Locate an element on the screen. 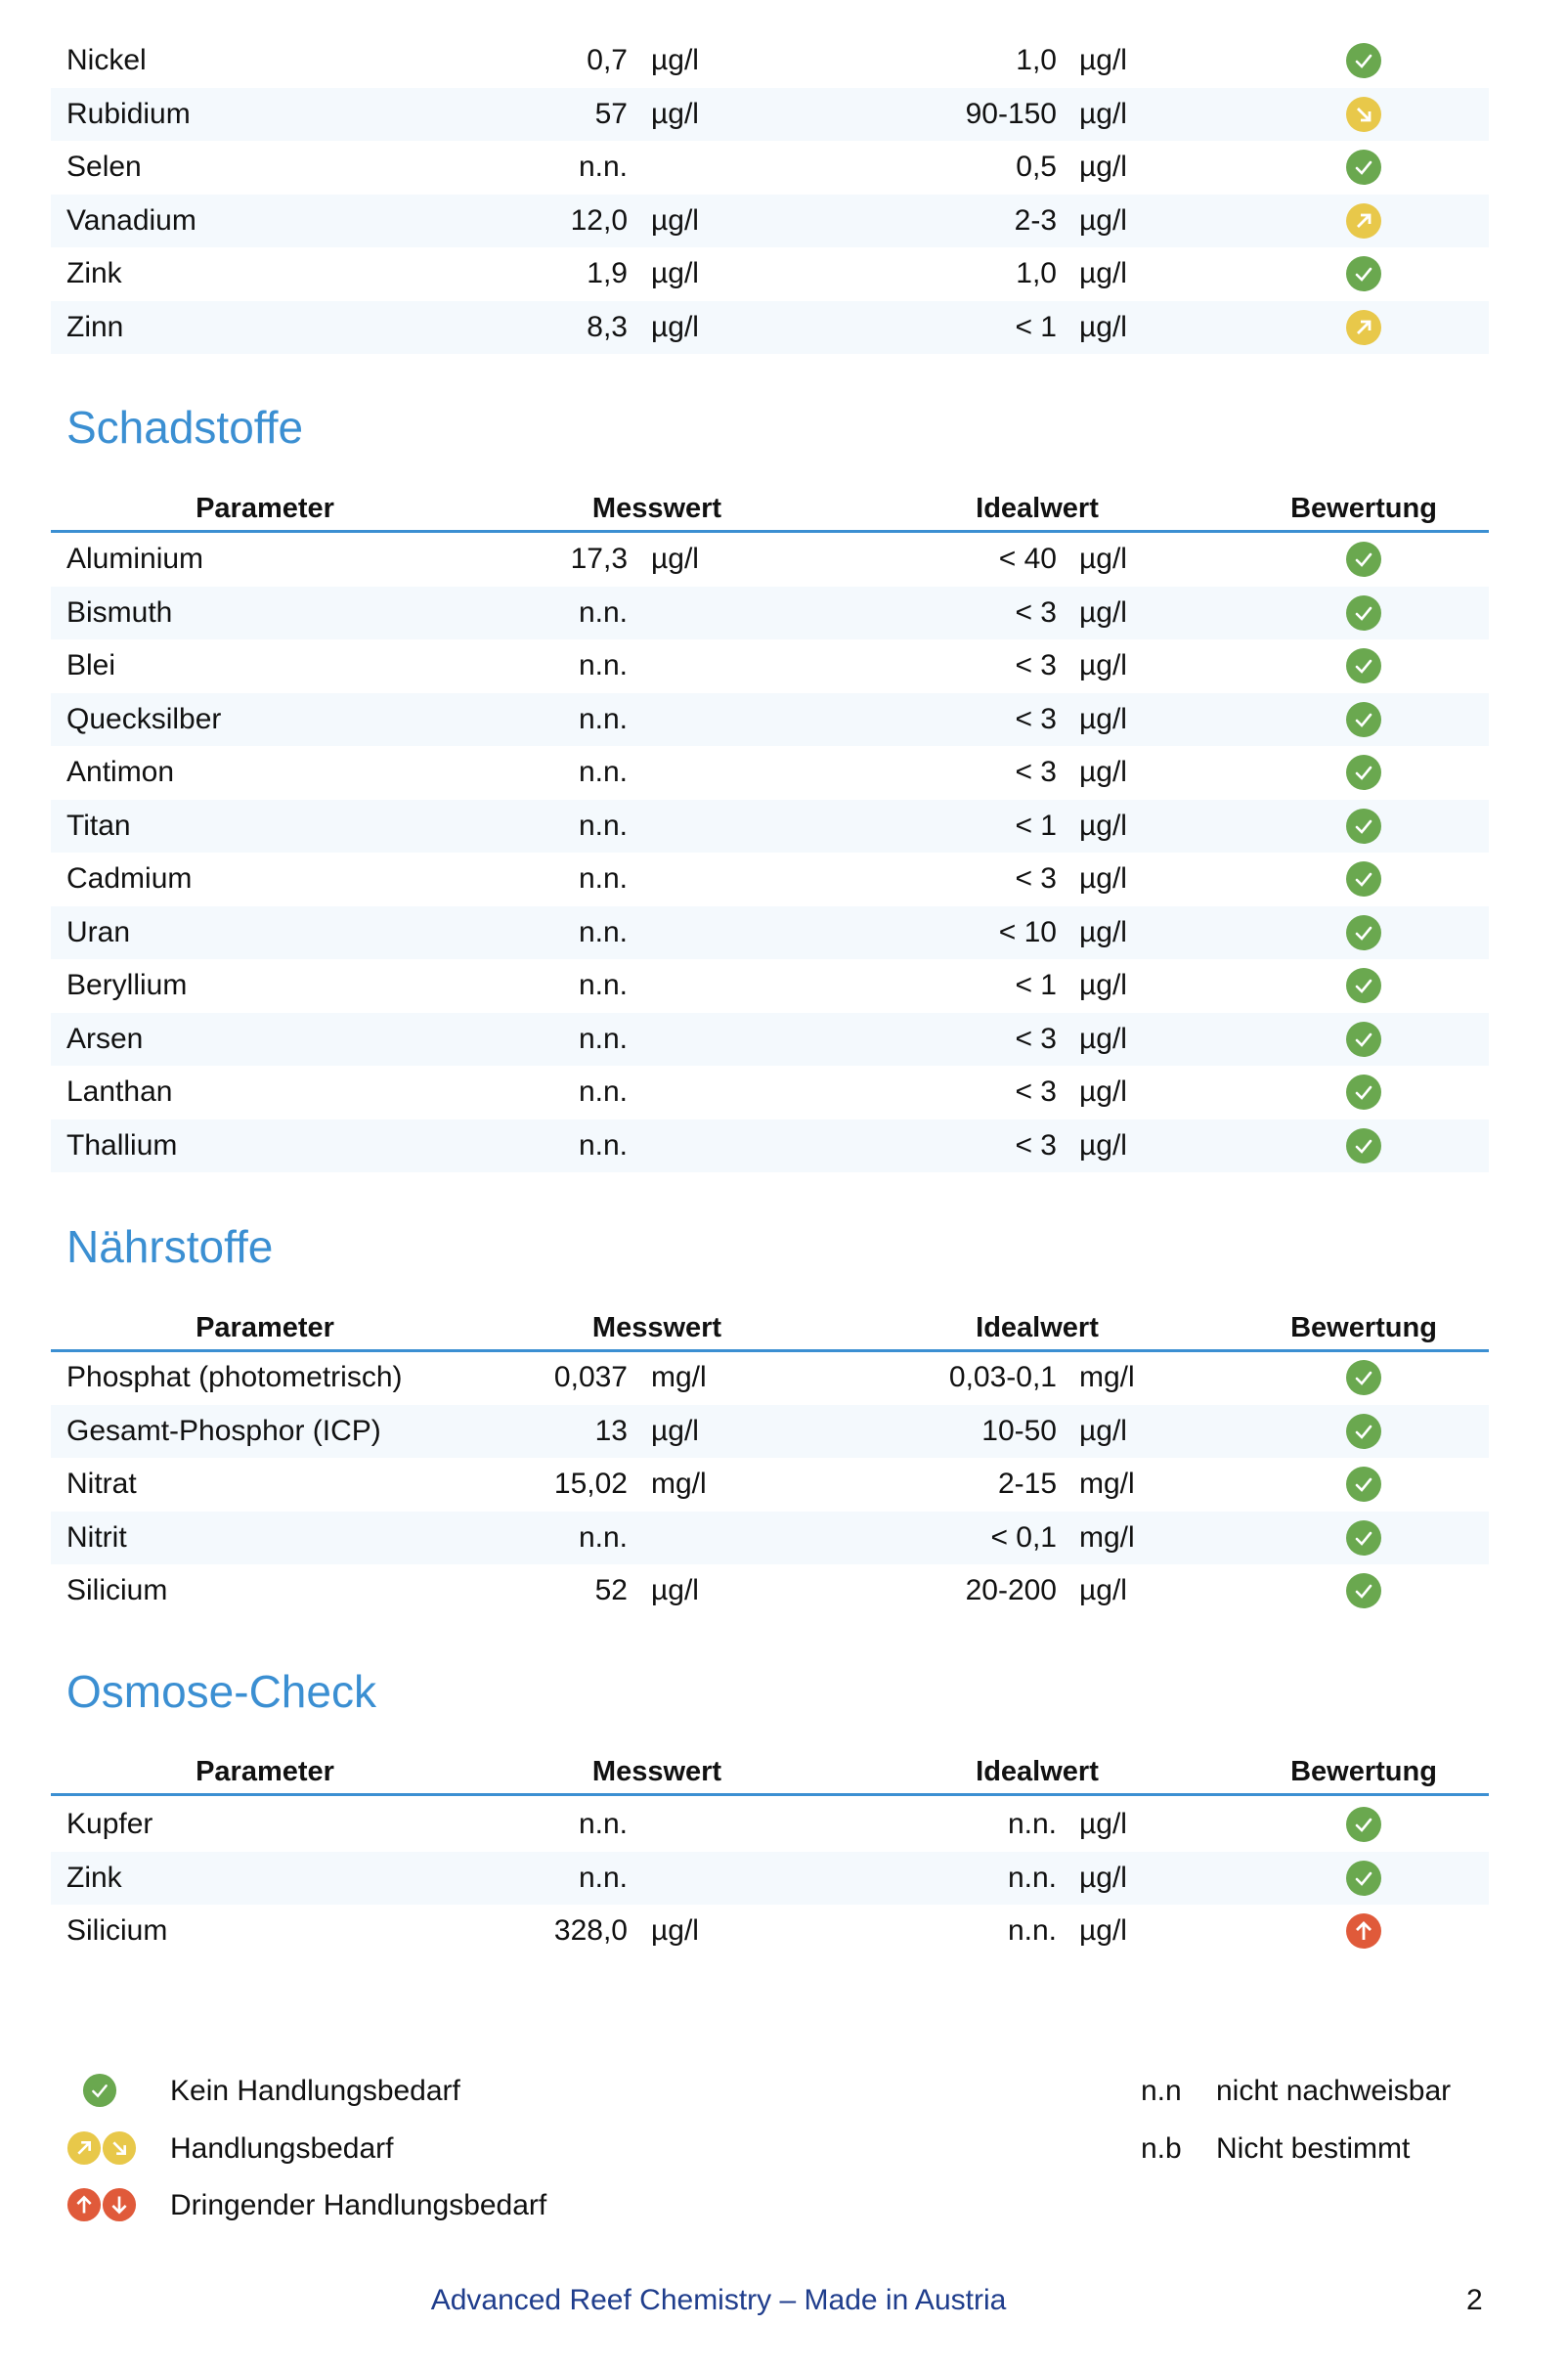  parameter-name: Thallium is located at coordinates (122, 1145).